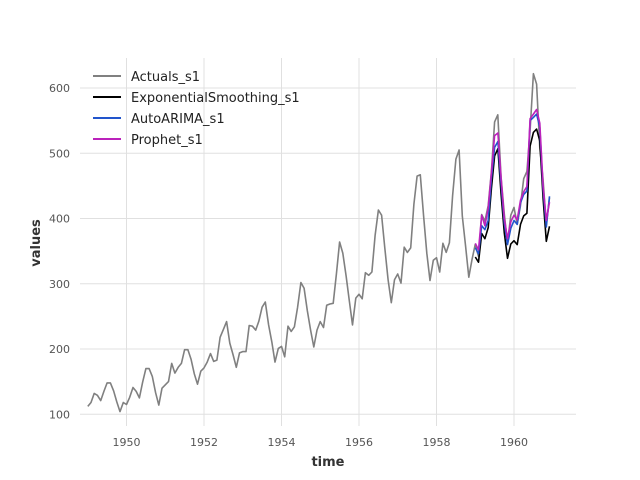  Describe the element at coordinates (36, 243) in the screenshot. I see `y-axis-label: values` at that location.